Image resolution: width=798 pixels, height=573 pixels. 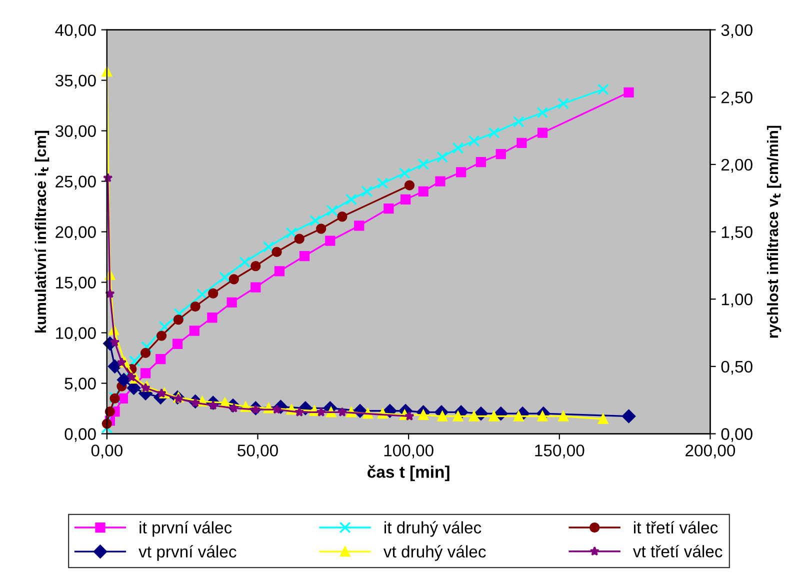 What do you see at coordinates (75, 81) in the screenshot?
I see `y-tick-label: 35,00` at bounding box center [75, 81].